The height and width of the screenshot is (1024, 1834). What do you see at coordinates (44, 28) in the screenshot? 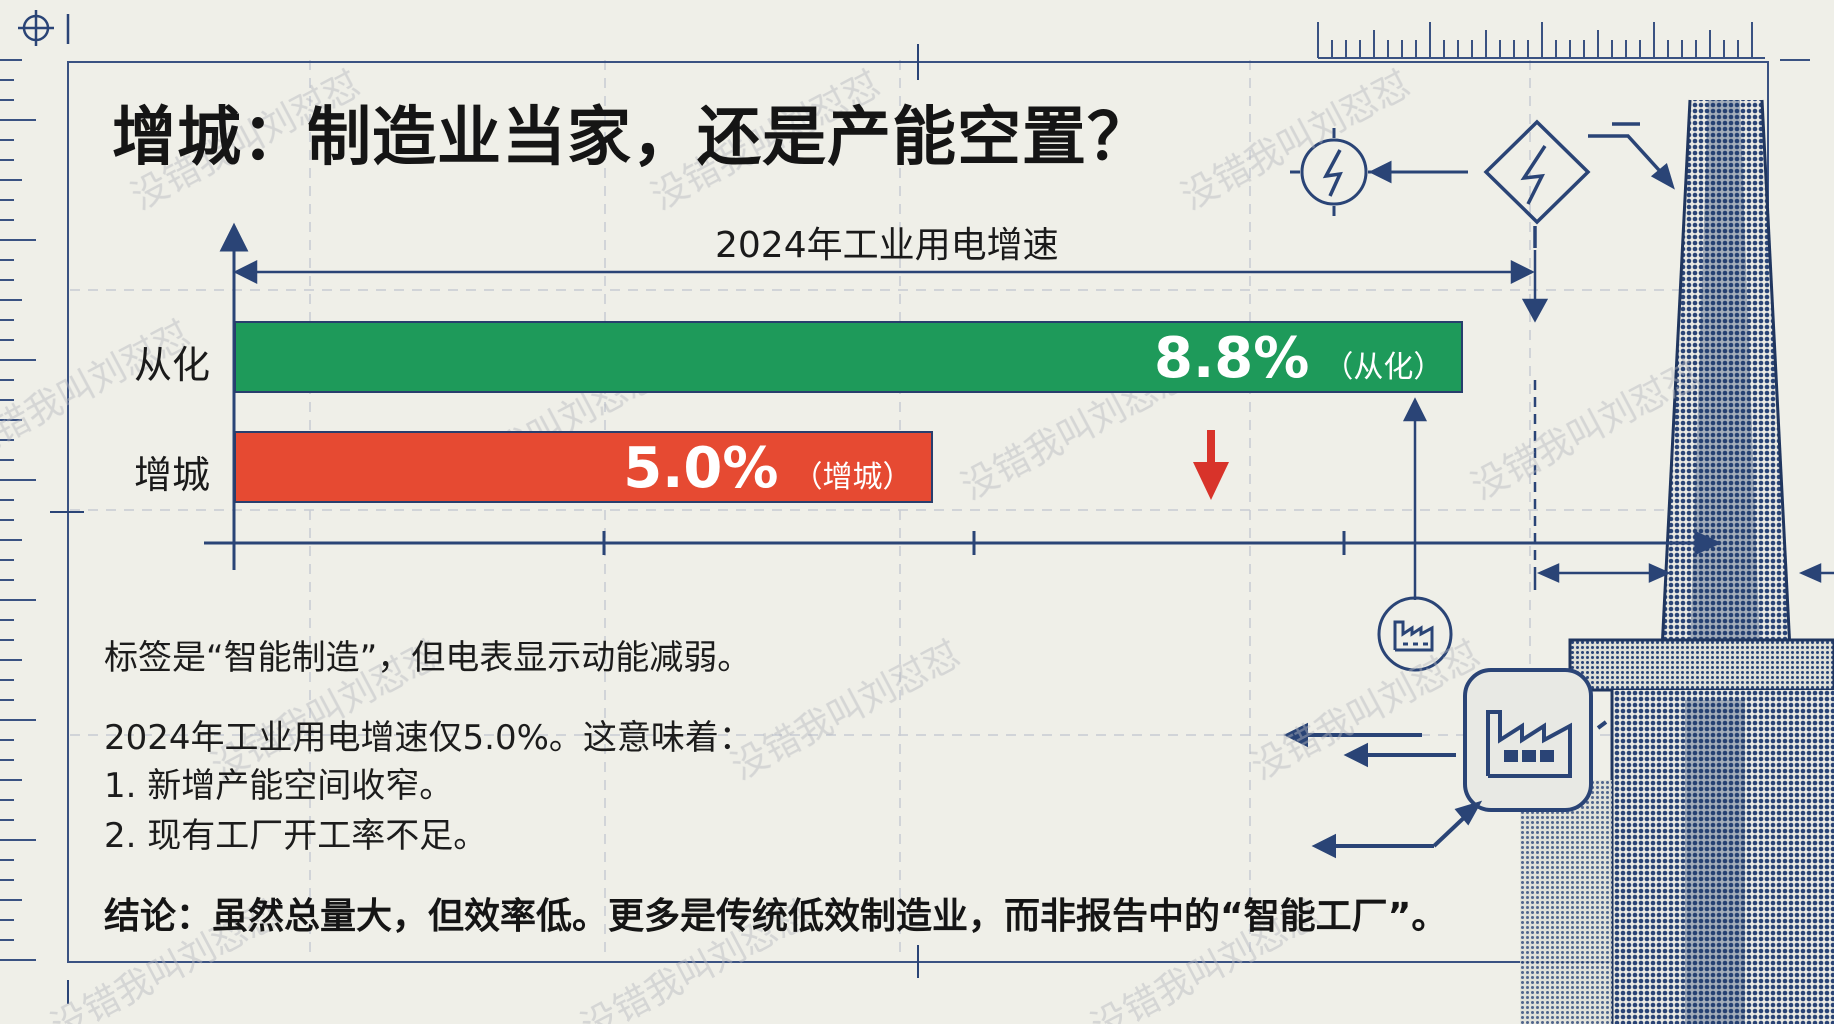
I see `crosshair-icon` at bounding box center [44, 28].